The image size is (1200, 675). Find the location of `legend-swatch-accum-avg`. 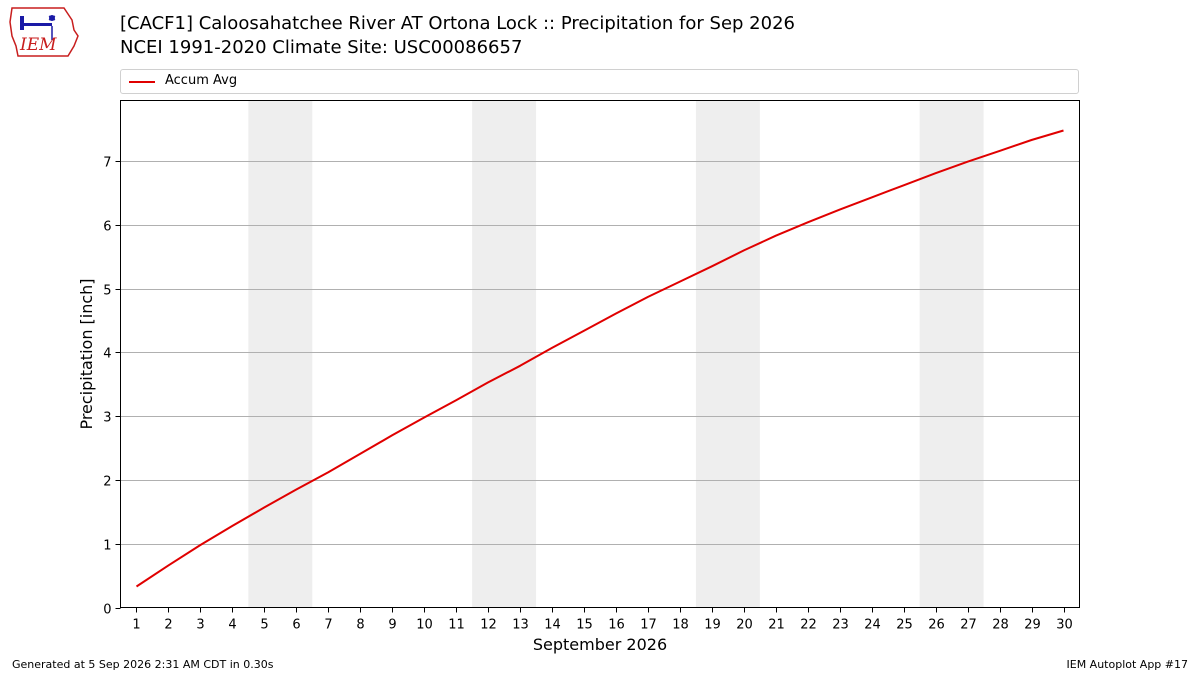

legend-swatch-accum-avg is located at coordinates (142, 82).